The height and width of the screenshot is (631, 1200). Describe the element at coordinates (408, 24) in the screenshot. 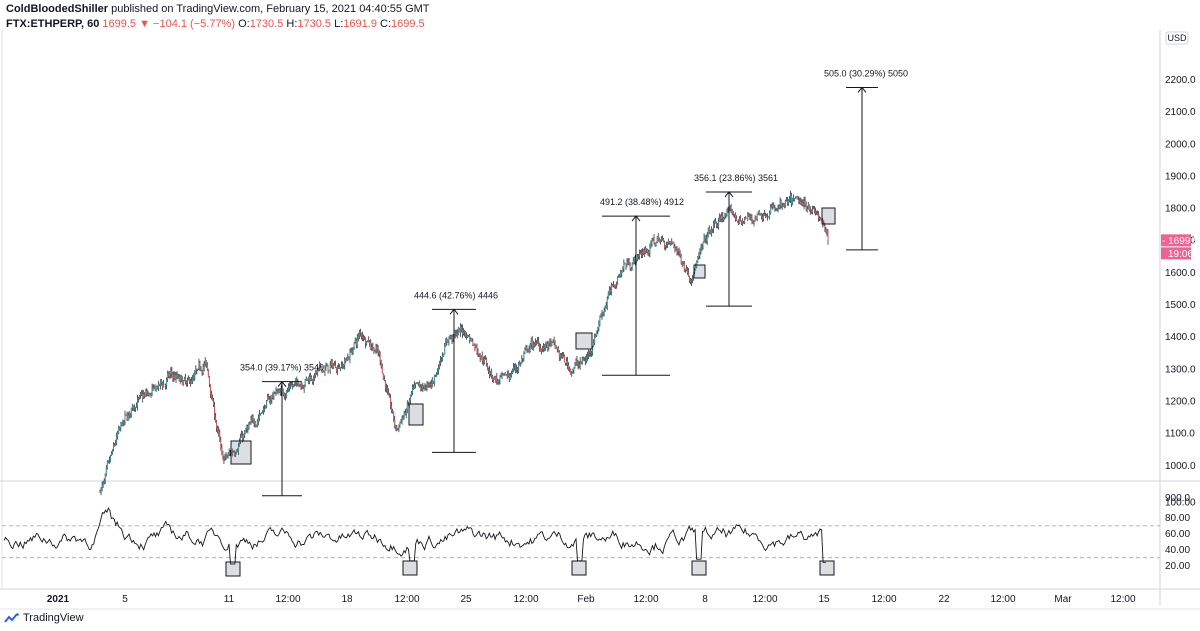

I see `close-value: 1699.5` at that location.